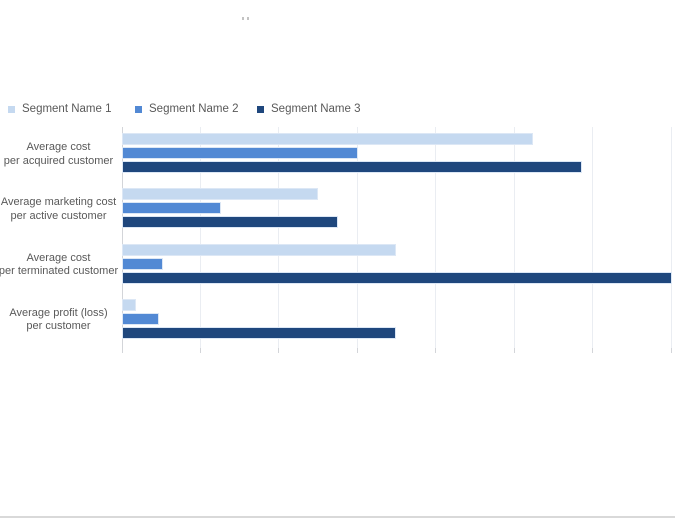 The height and width of the screenshot is (520, 675). What do you see at coordinates (194, 109) in the screenshot?
I see `legend-label: Segment Name 2` at bounding box center [194, 109].